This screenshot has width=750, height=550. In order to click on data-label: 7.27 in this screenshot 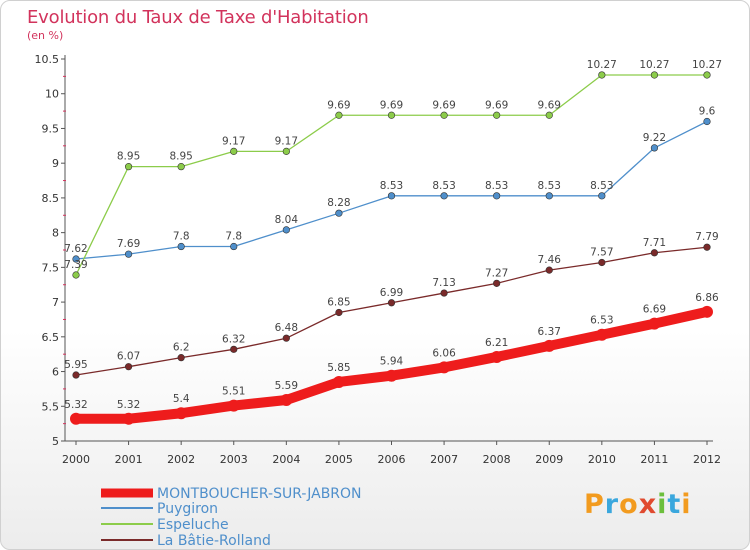, I will do `click(496, 273)`.